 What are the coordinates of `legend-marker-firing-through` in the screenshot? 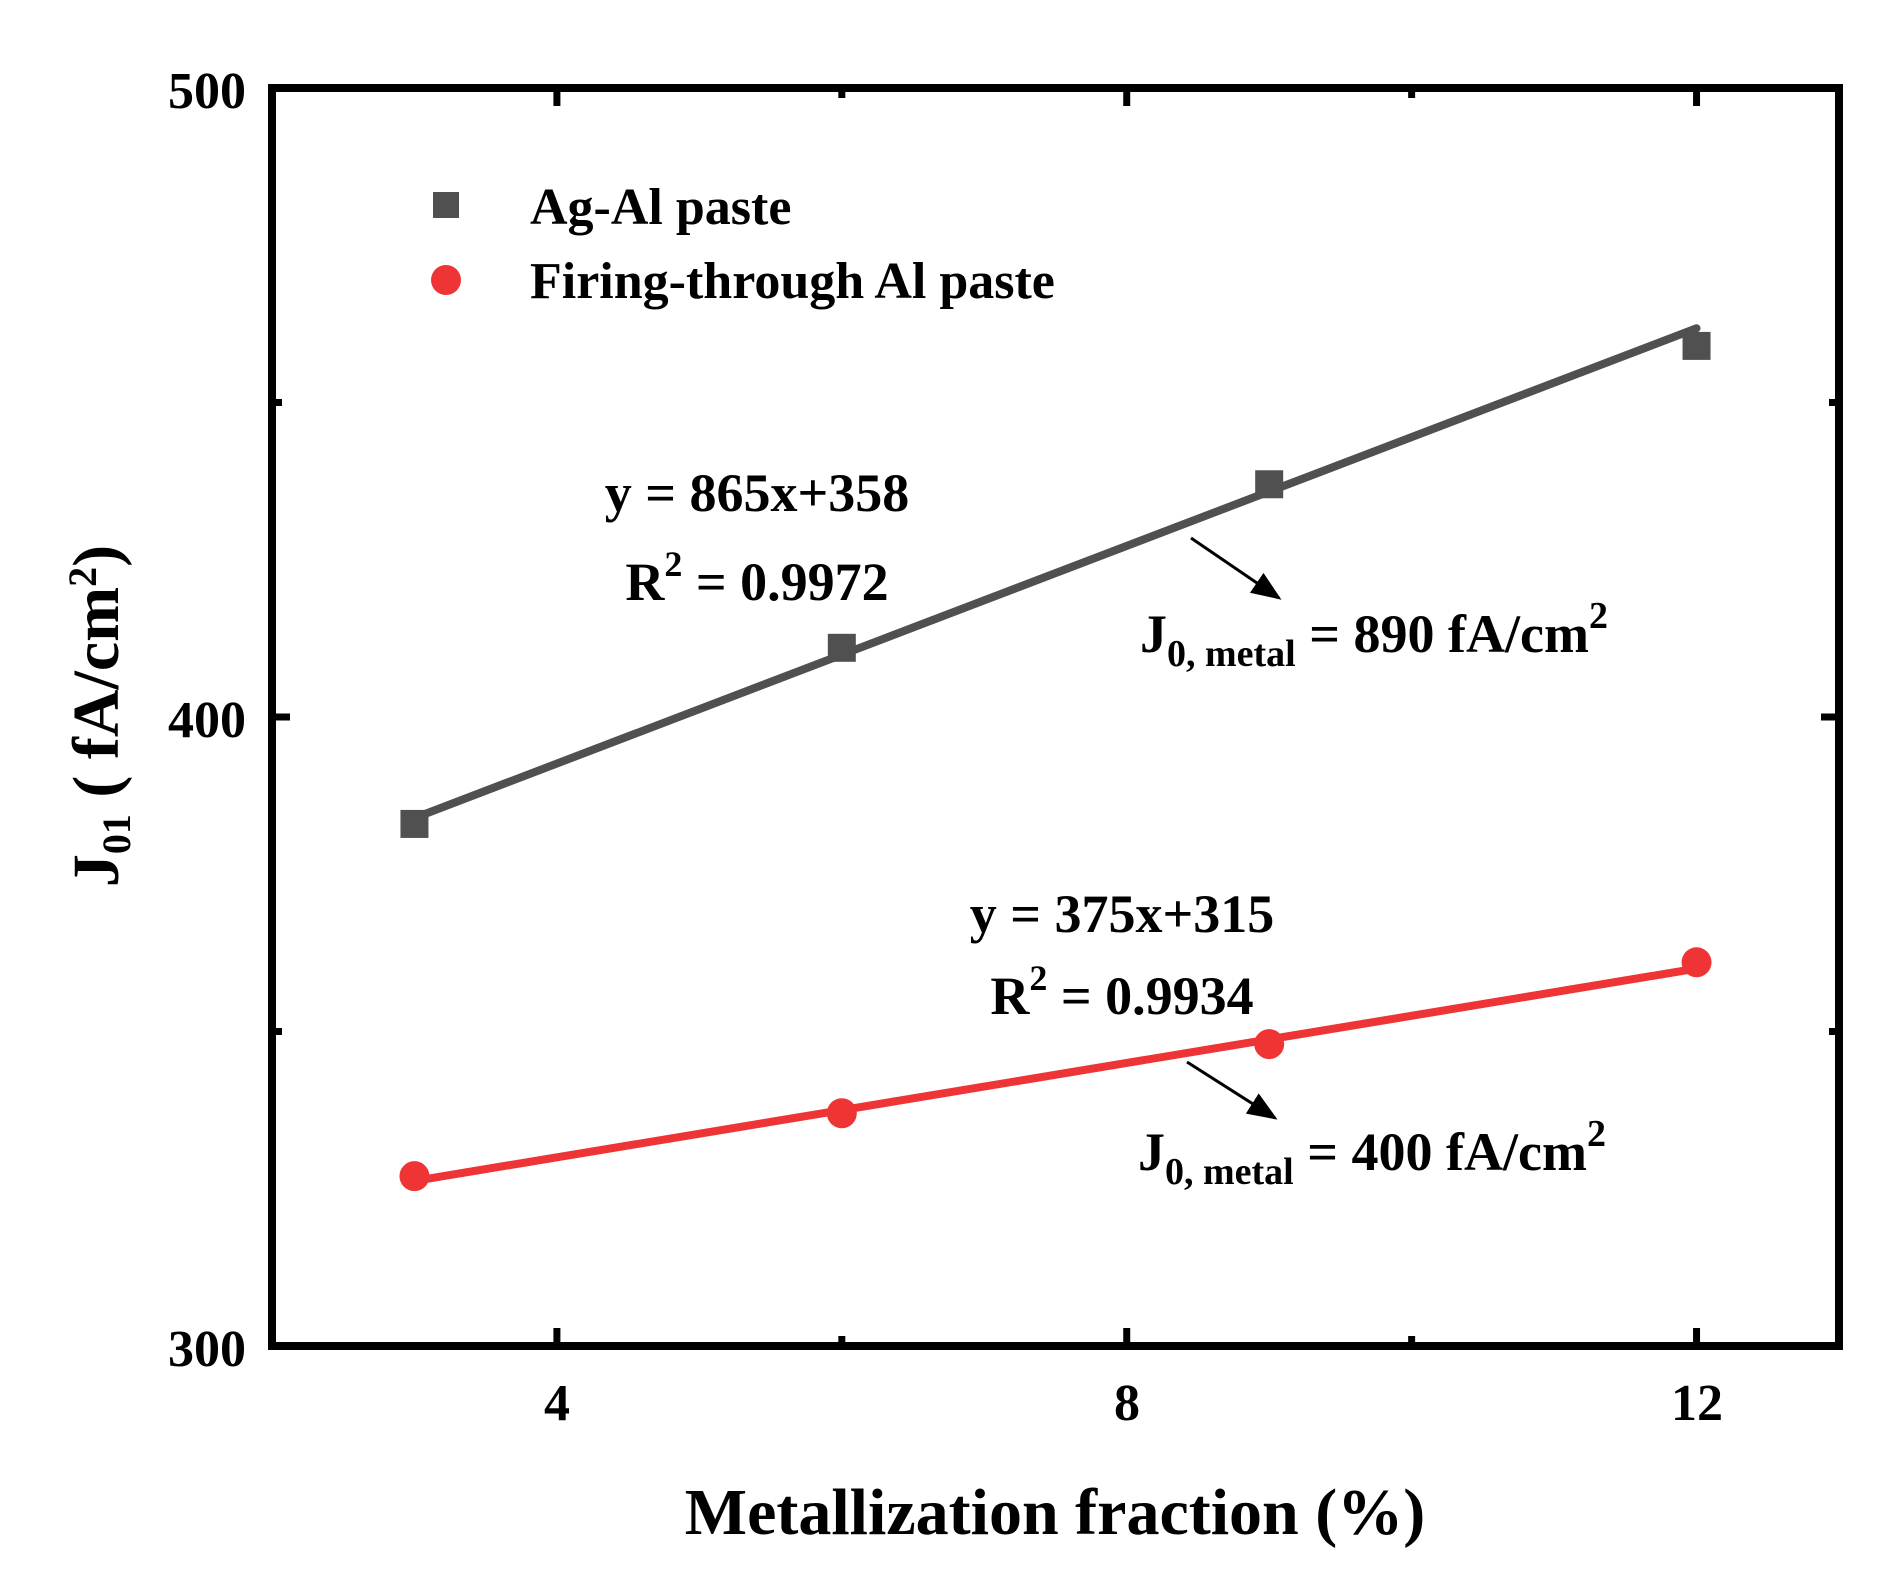 It's located at (446, 280).